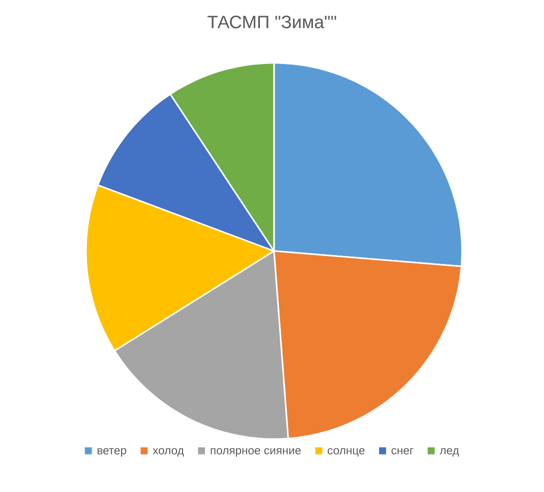 This screenshot has width=544, height=492. I want to click on legend-label: полярное сияние, so click(255, 452).